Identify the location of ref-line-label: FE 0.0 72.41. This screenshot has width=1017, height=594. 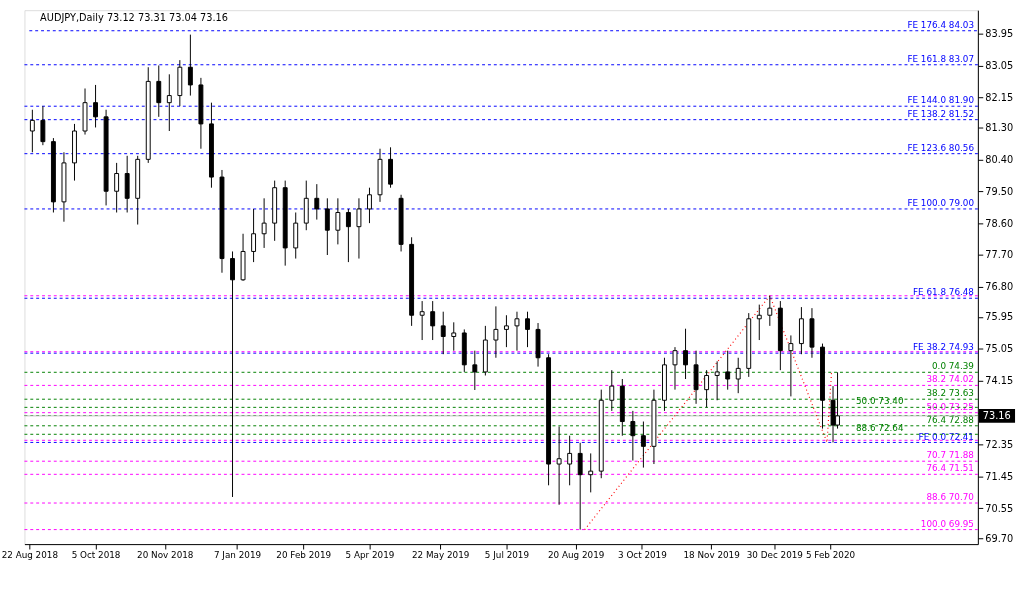
(946, 436).